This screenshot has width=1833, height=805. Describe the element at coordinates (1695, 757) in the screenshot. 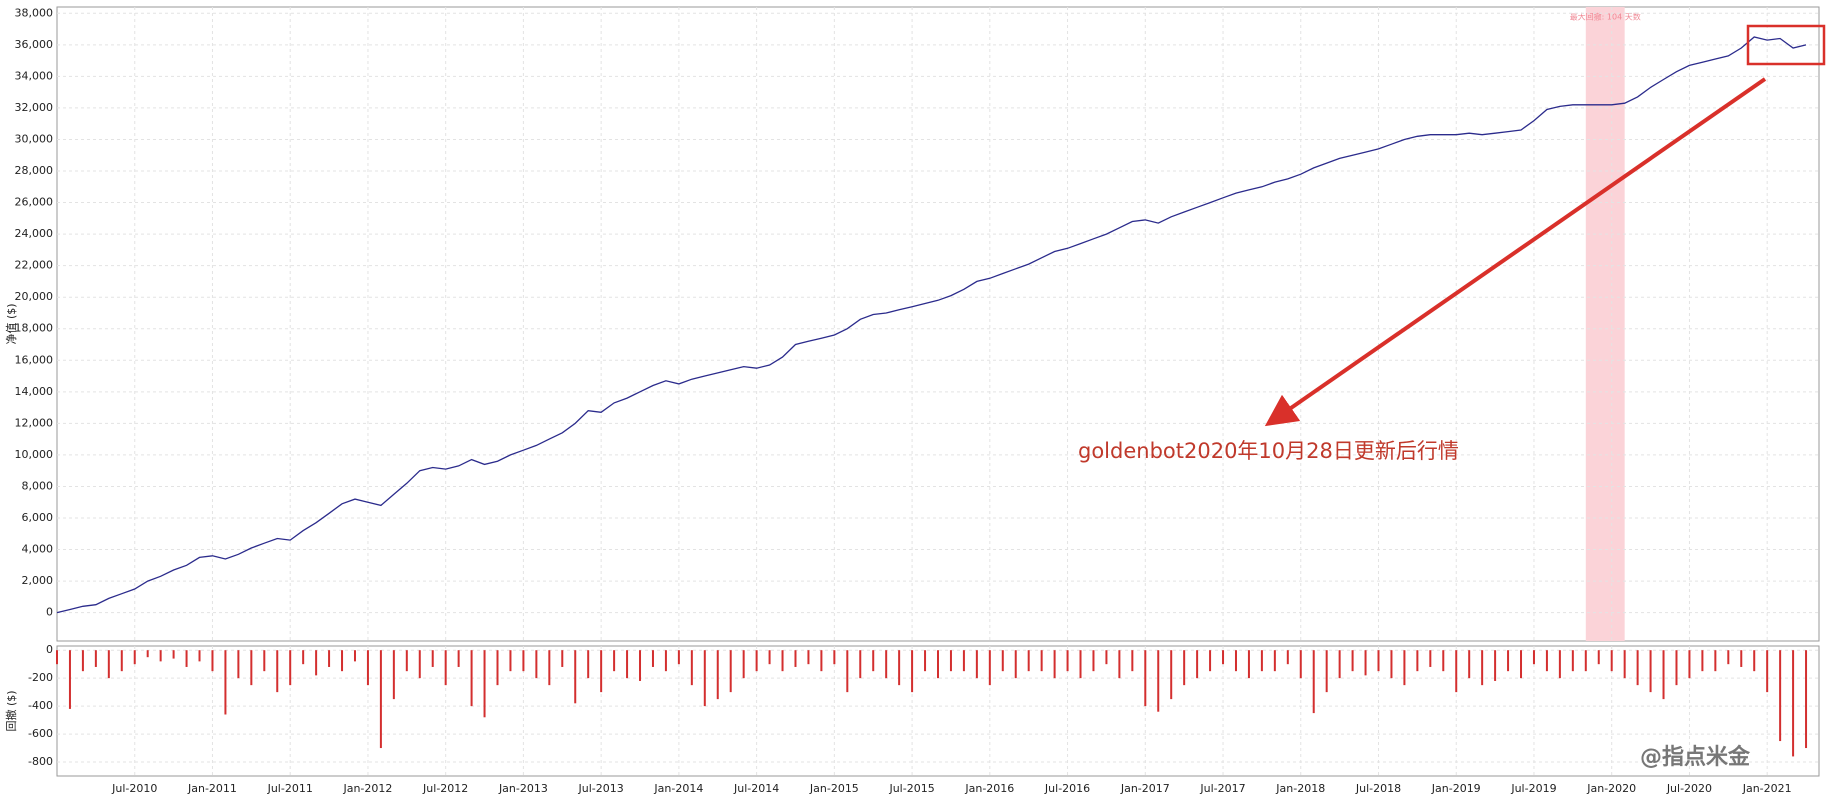

I see `watermark: @指点米金` at that location.